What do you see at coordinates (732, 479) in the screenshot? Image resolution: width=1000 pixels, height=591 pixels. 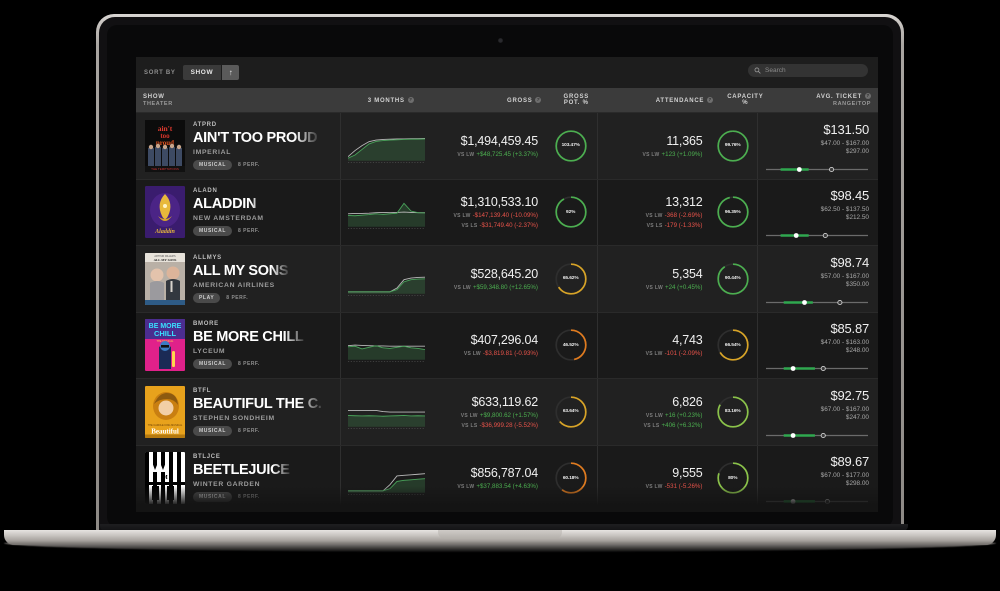 I see `capacity-cell: 80%` at bounding box center [732, 479].